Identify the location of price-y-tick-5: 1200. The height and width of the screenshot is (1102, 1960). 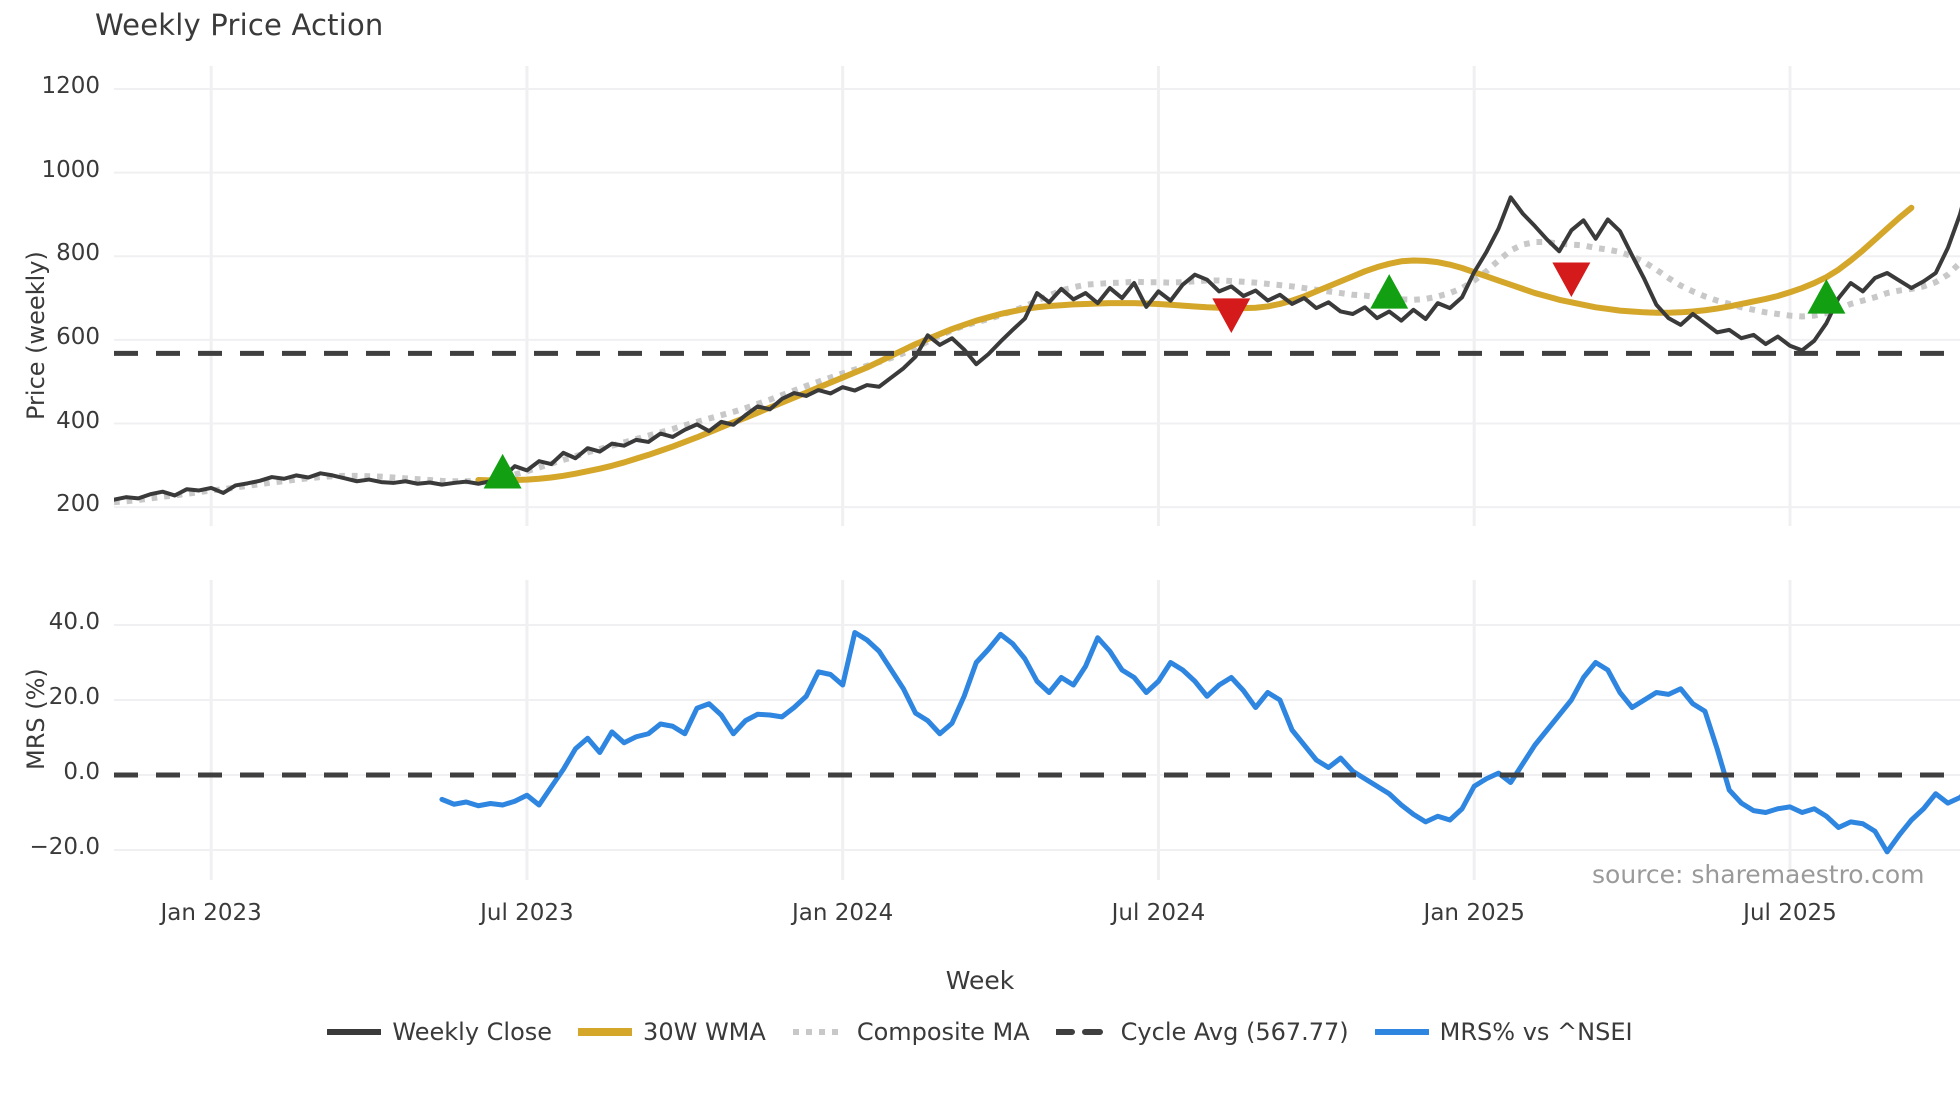
(70, 86).